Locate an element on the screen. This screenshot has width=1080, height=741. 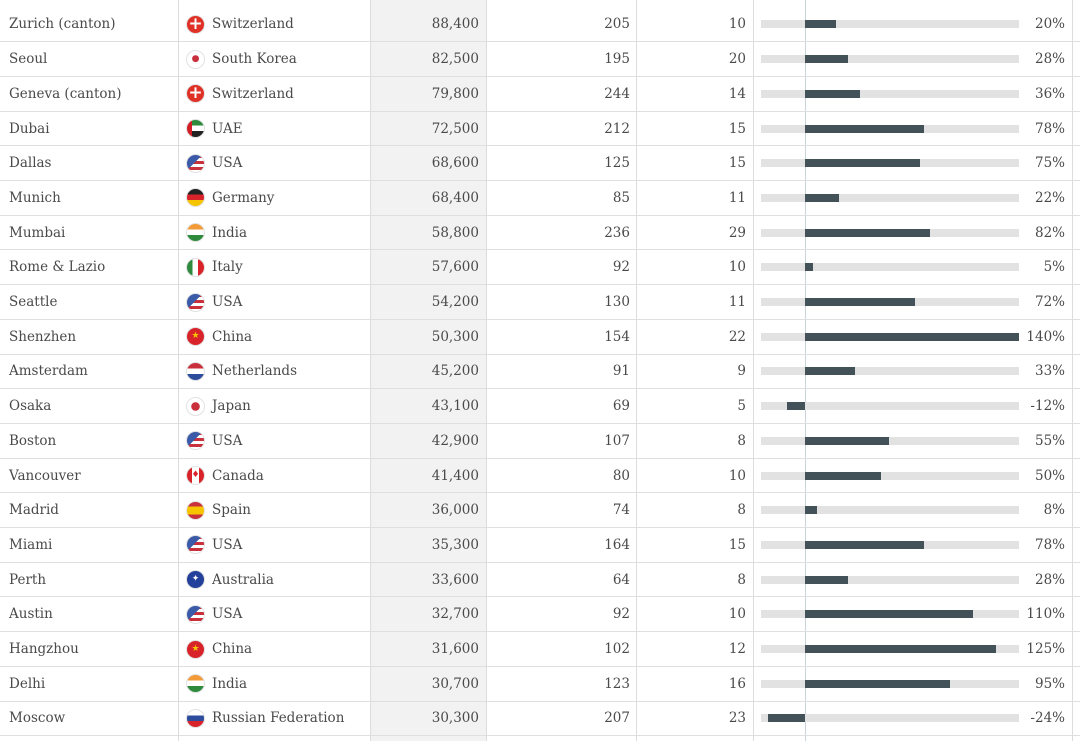
country-name: India is located at coordinates (230, 232).